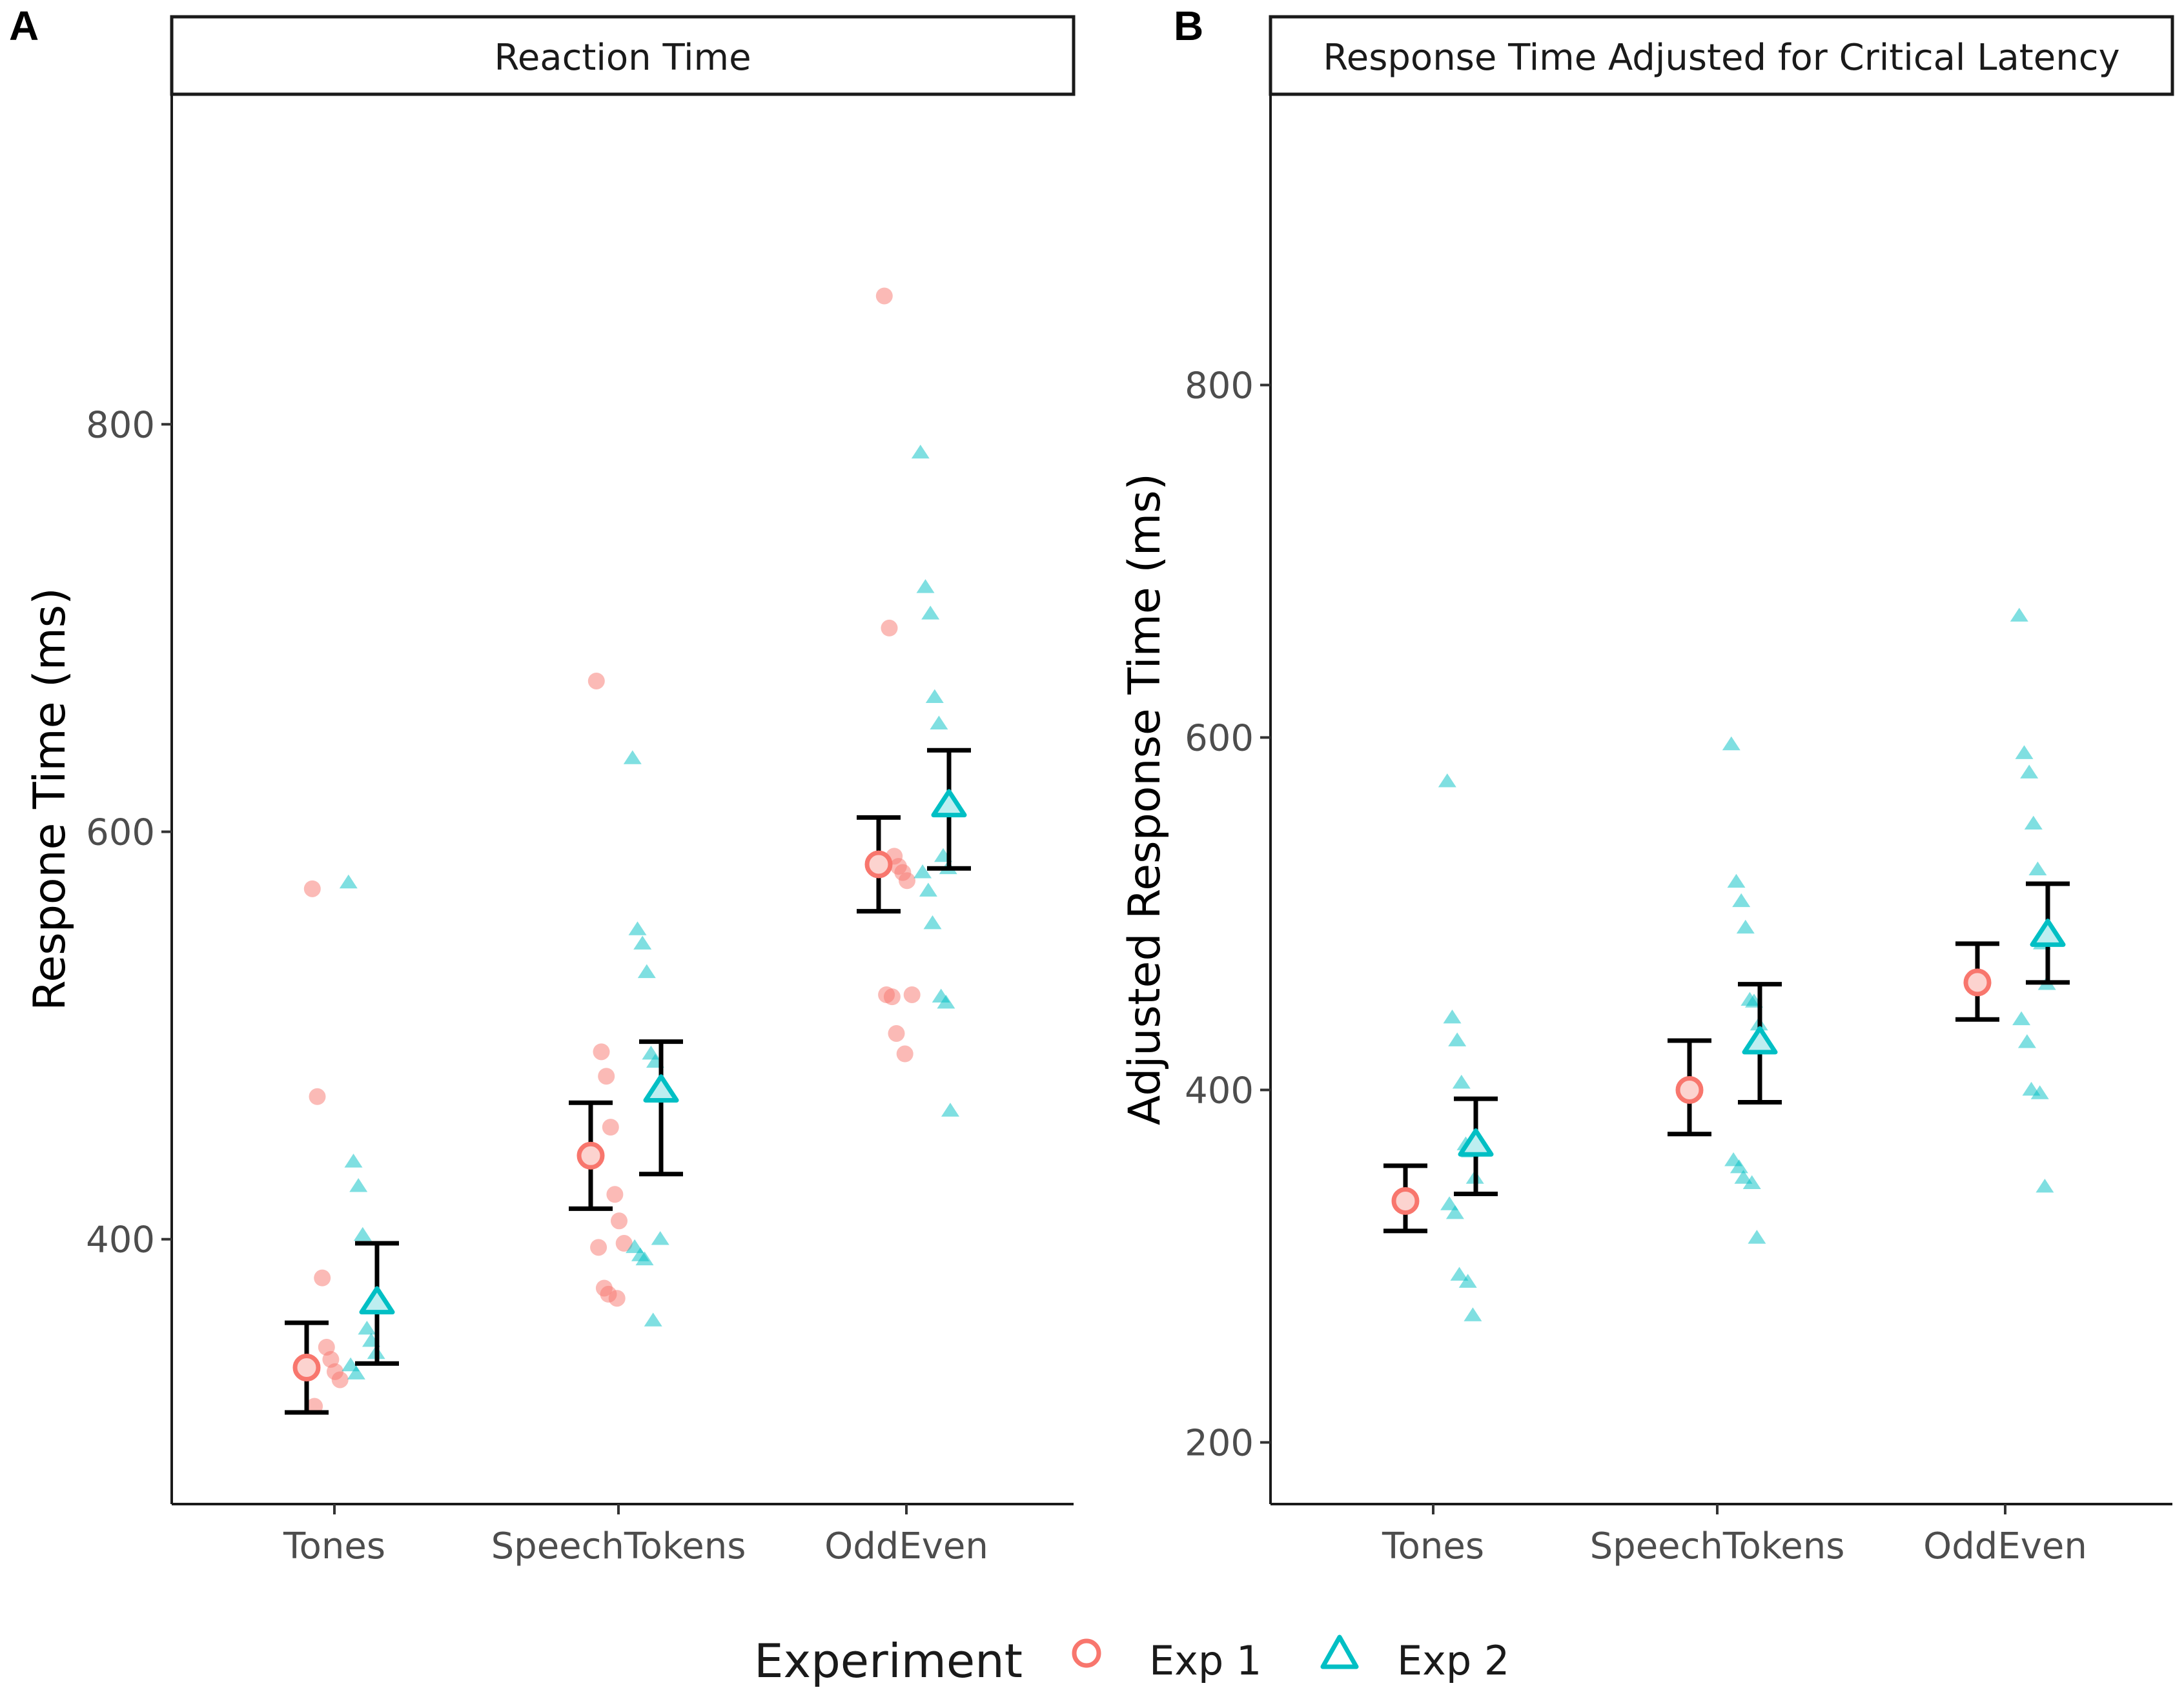 This screenshot has width=2184, height=1690. Describe the element at coordinates (1453, 1660) in the screenshot. I see `legend-exp2-label: Exp 2` at that location.